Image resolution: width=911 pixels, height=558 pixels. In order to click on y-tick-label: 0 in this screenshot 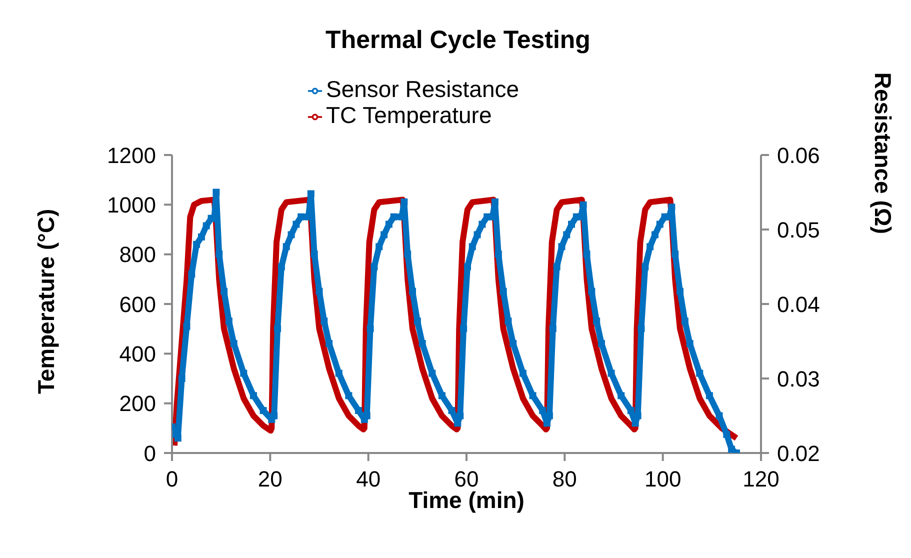, I will do `click(150, 453)`.